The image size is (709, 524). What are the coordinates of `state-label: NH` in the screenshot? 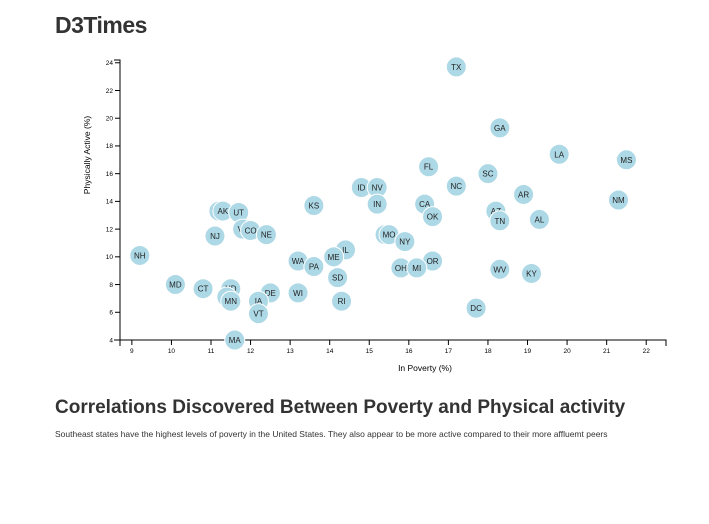 It's located at (140, 255).